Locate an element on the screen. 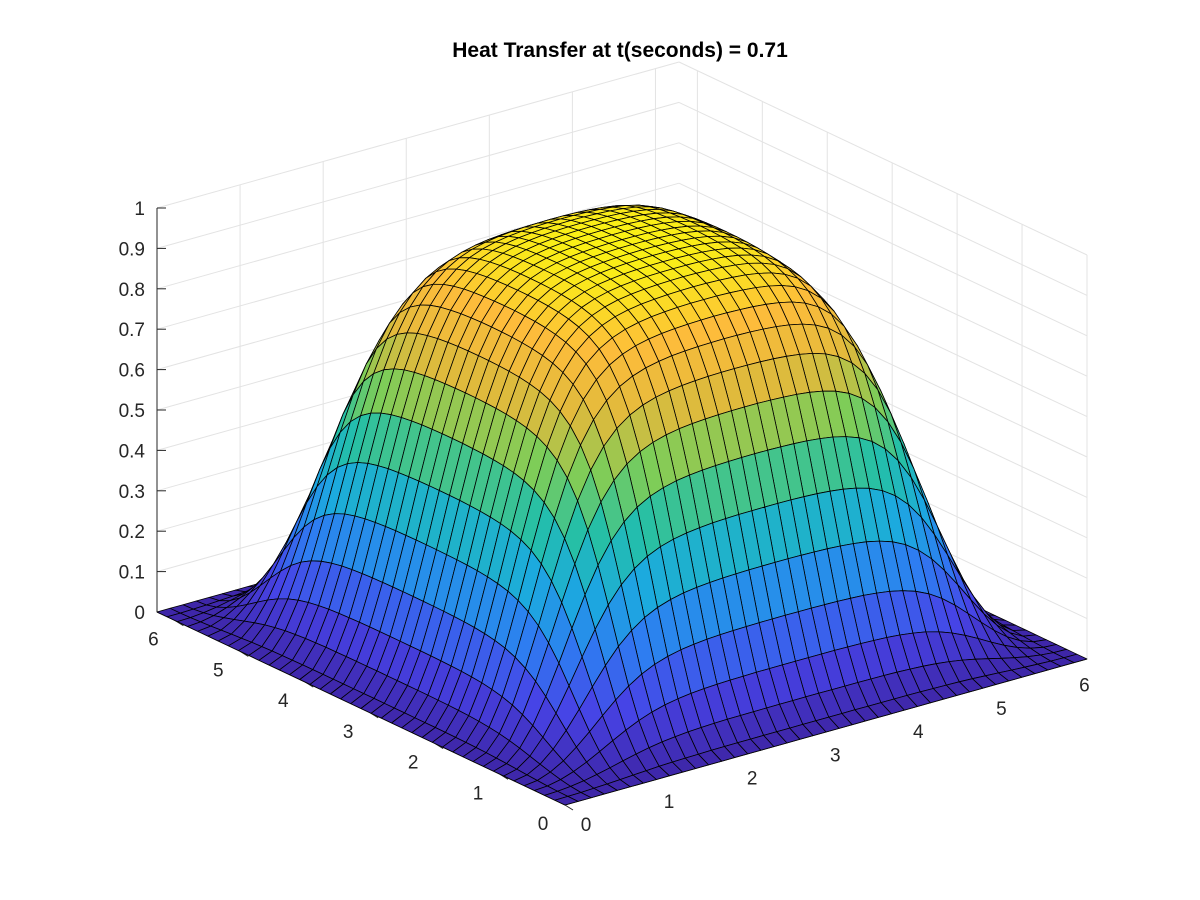 The width and height of the screenshot is (1200, 900). z-tick-label: 0.1 is located at coordinates (132, 573).